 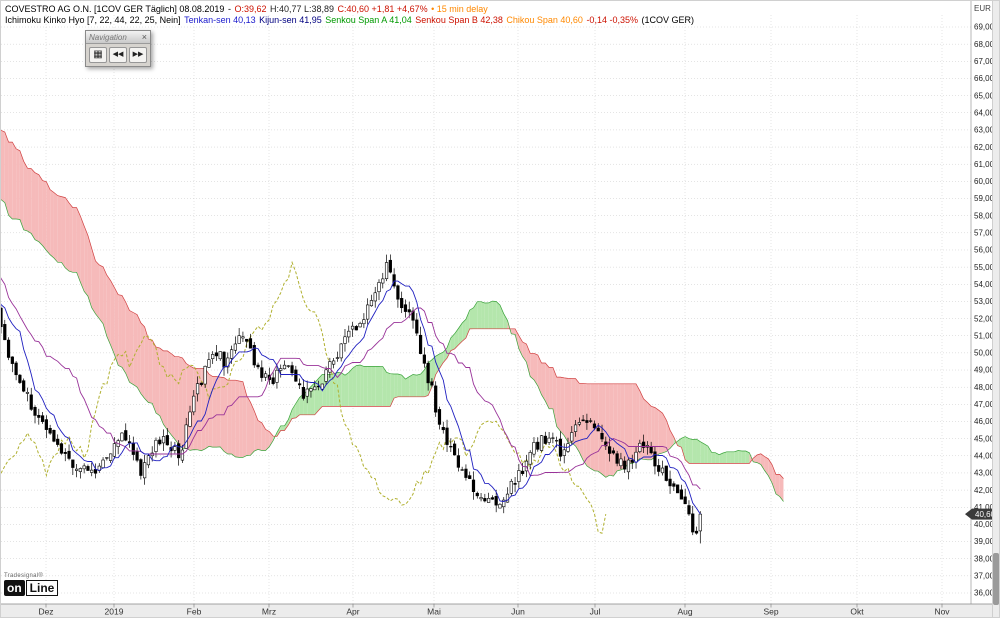 What do you see at coordinates (984, 421) in the screenshot?
I see `price-axis-label: 46,00` at bounding box center [984, 421].